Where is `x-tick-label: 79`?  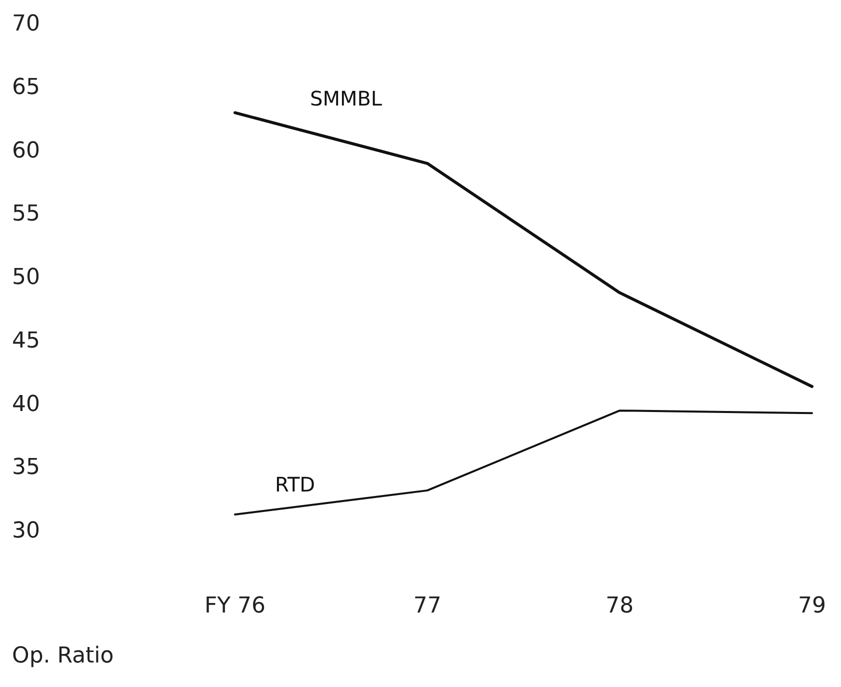 x-tick-label: 79 is located at coordinates (812, 606).